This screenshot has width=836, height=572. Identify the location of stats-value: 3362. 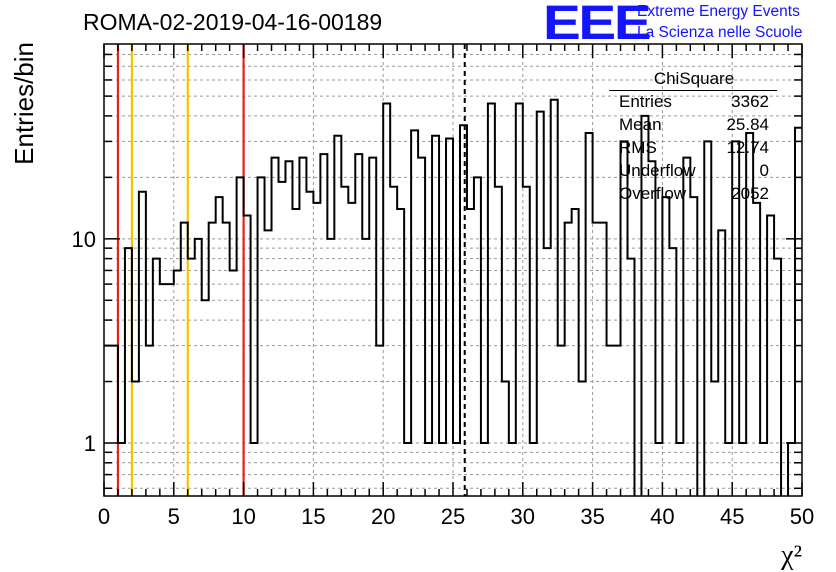
(750, 101).